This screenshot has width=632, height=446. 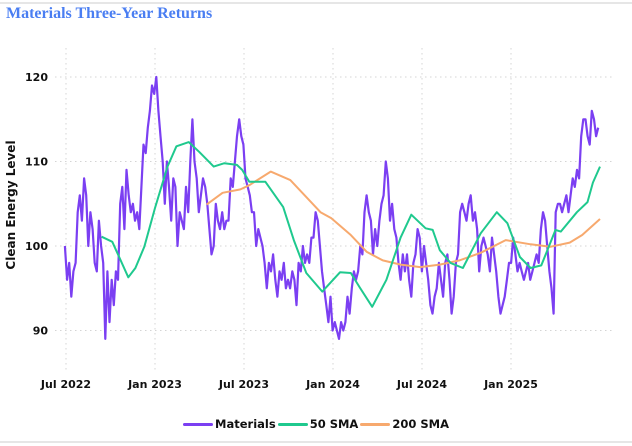 What do you see at coordinates (421, 384) in the screenshot?
I see `x-tick-label: Jul 2024` at bounding box center [421, 384].